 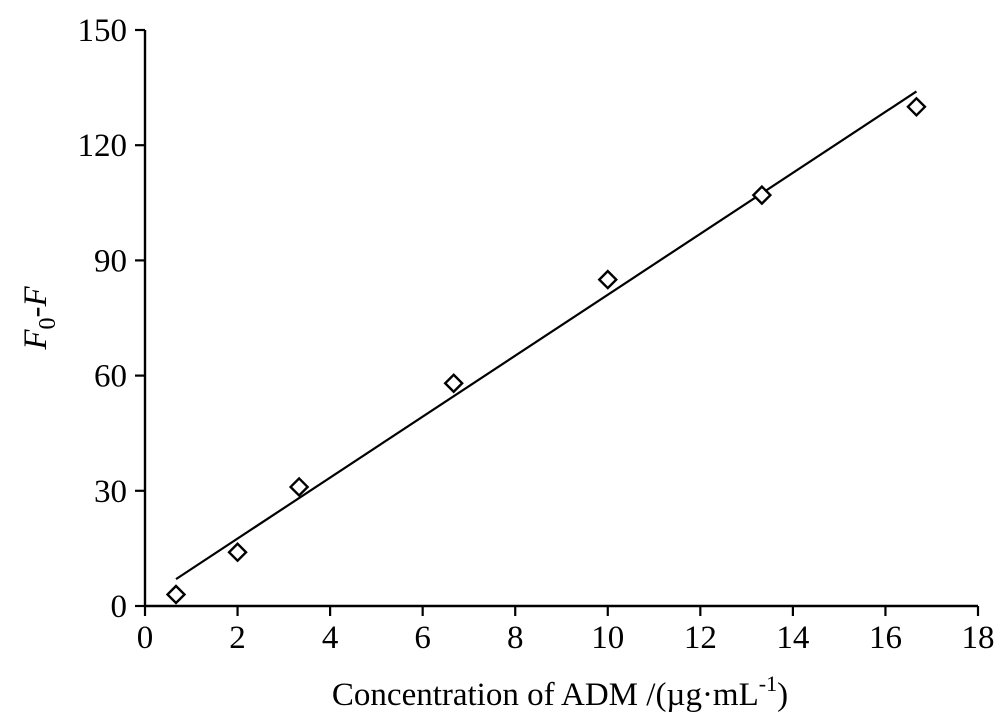 I want to click on x-tick-label: 8, so click(x=515, y=638).